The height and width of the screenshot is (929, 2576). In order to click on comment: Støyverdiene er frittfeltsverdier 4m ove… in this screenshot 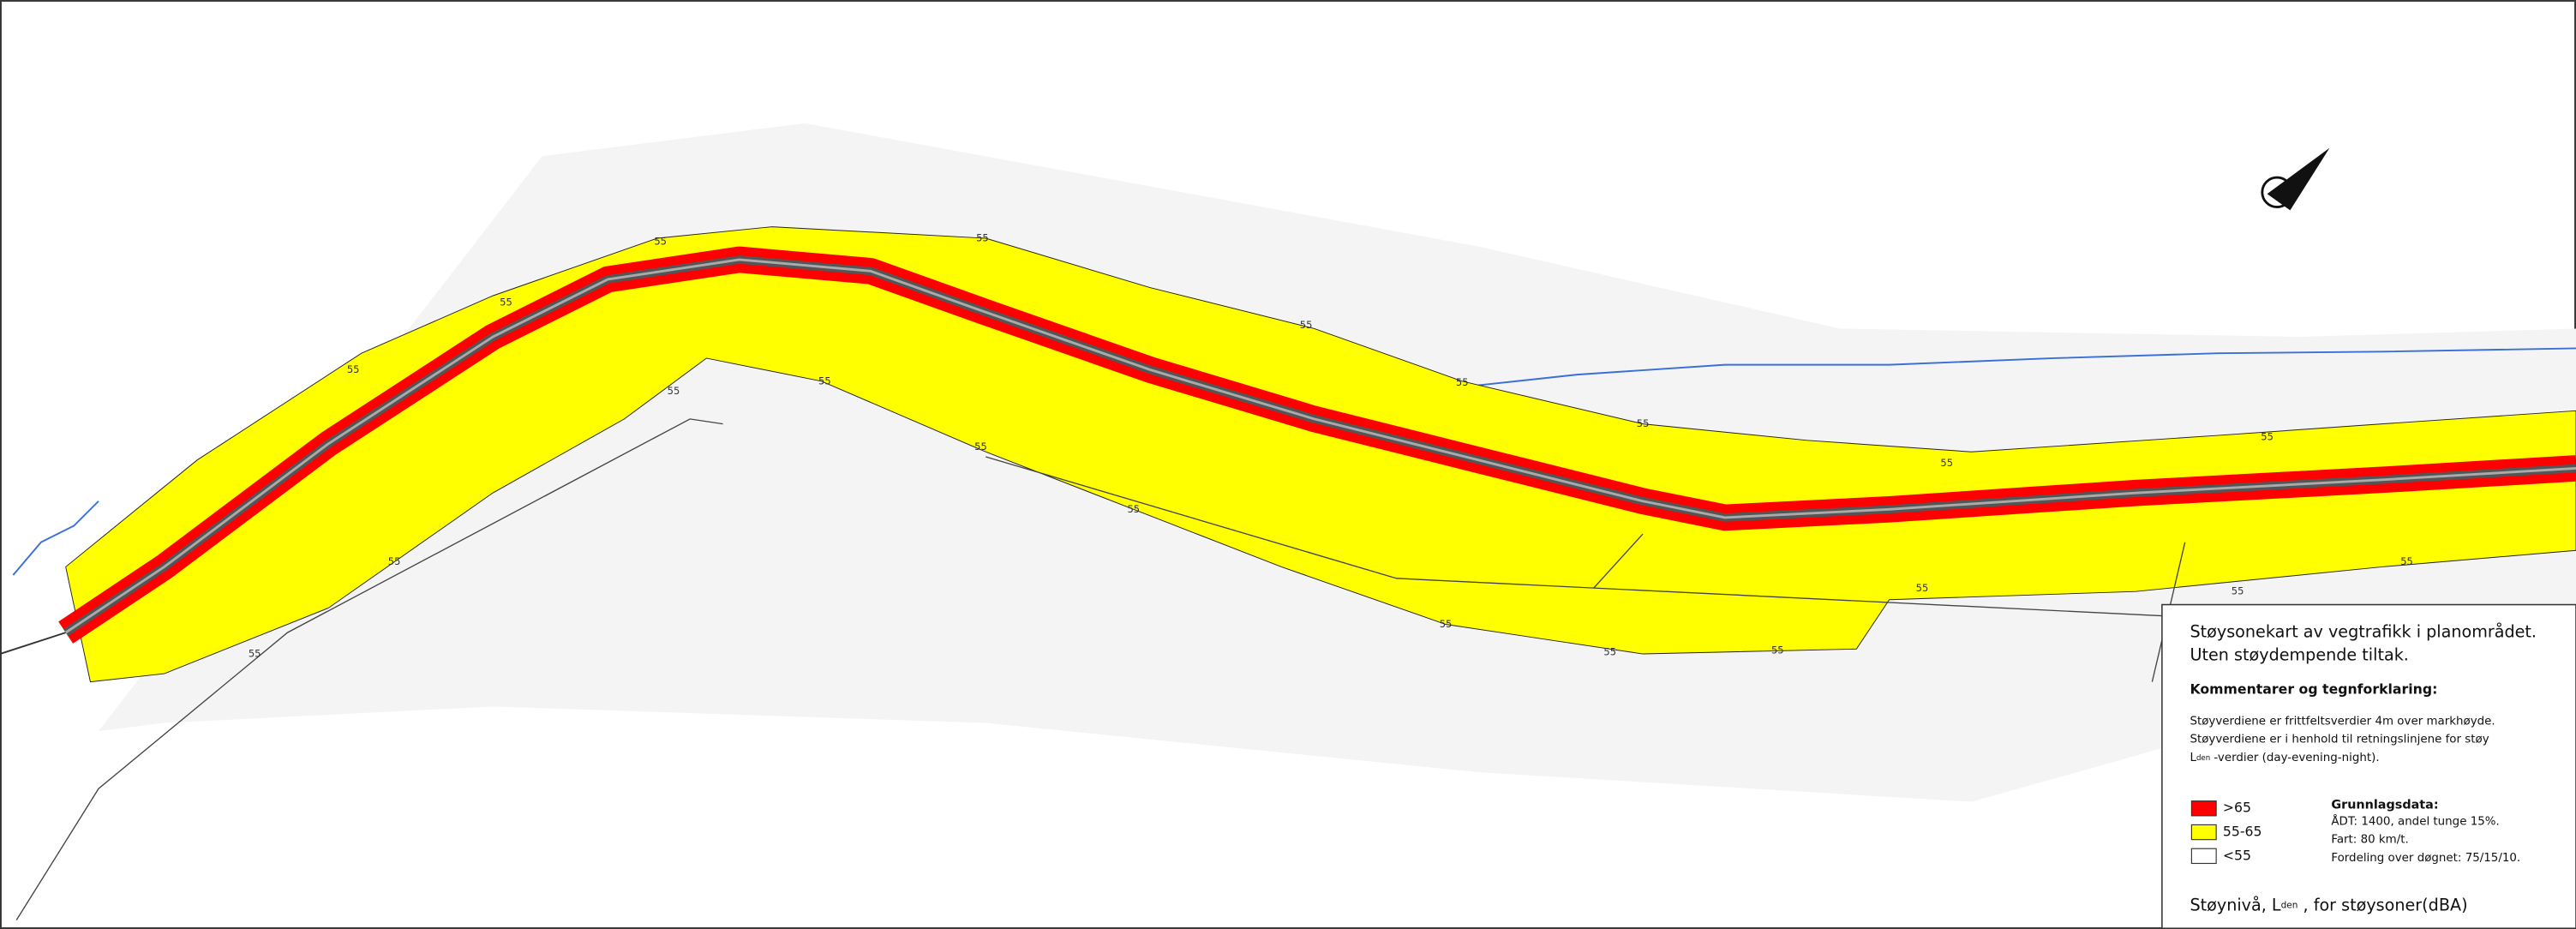, I will do `click(2342, 722)`.